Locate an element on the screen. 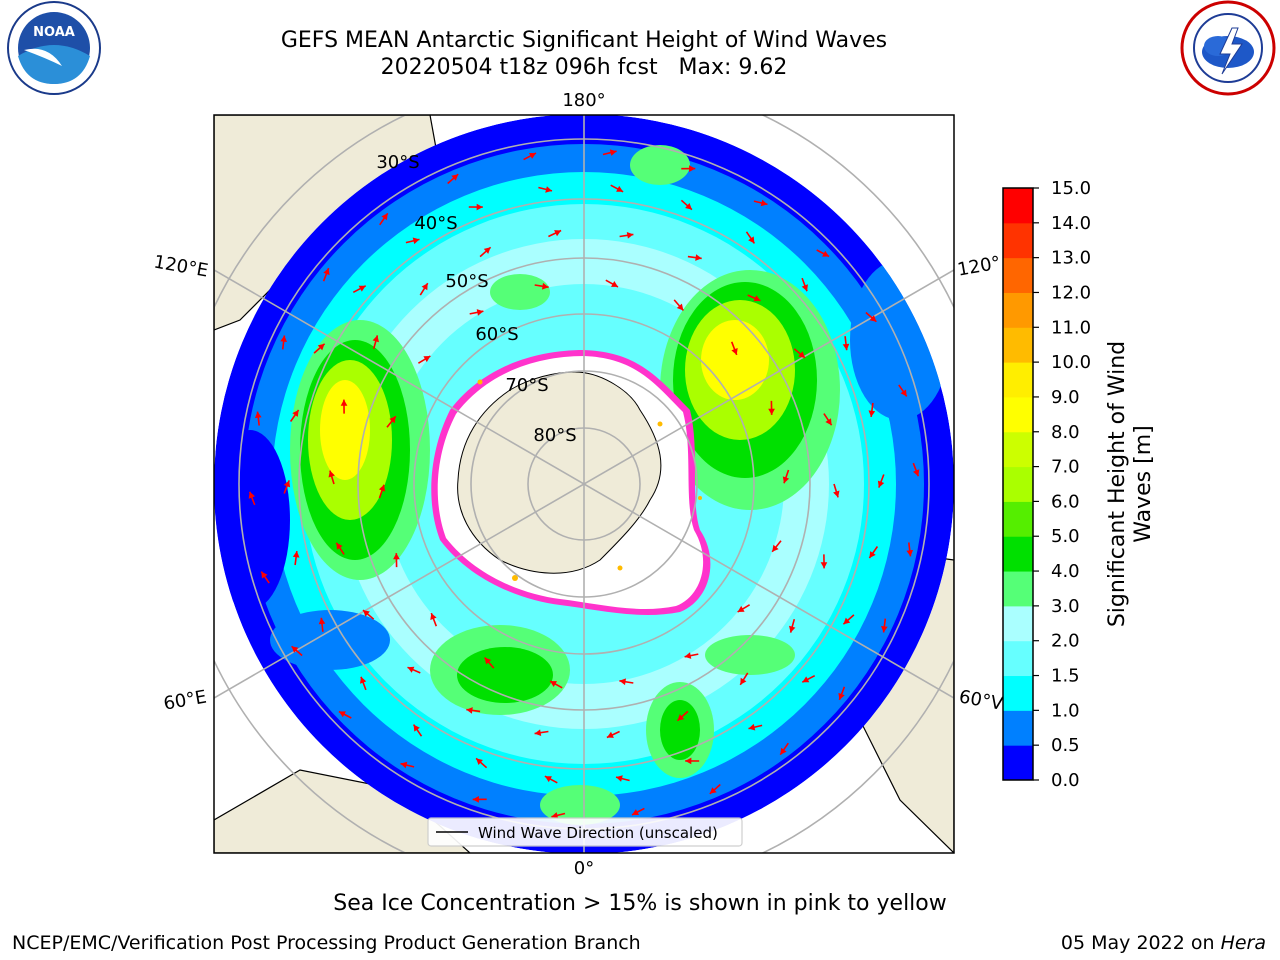  colorbar-tick-label: 6.0 is located at coordinates (1065, 501).